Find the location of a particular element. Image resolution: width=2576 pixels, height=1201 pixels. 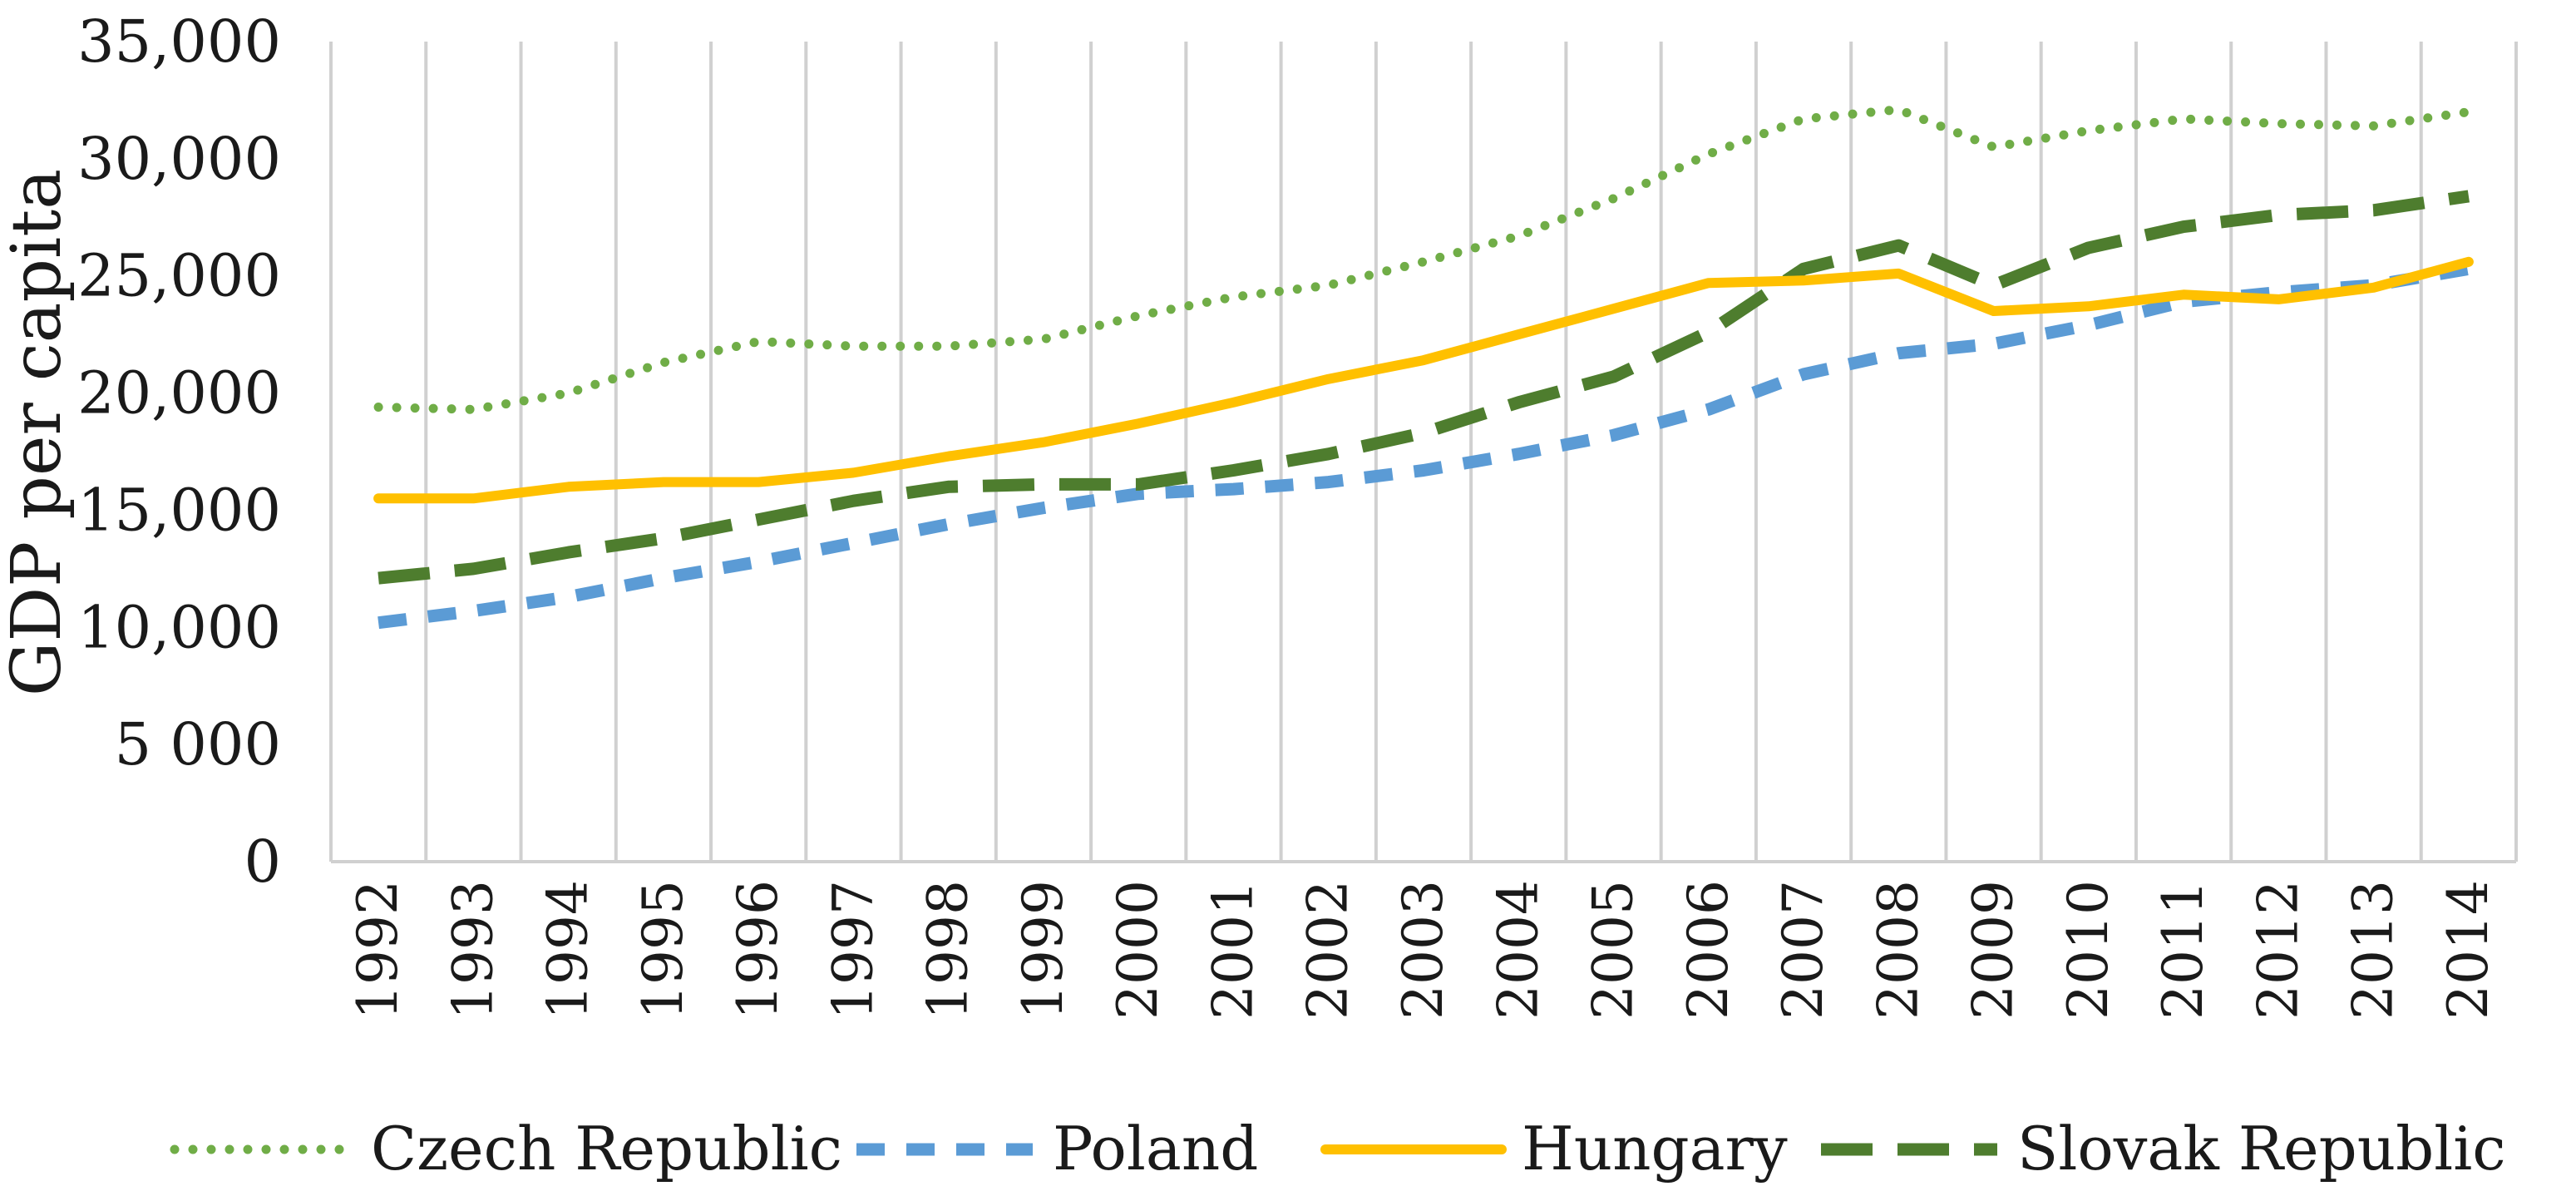

legend-label: Czech Republic is located at coordinates (606, 1149).